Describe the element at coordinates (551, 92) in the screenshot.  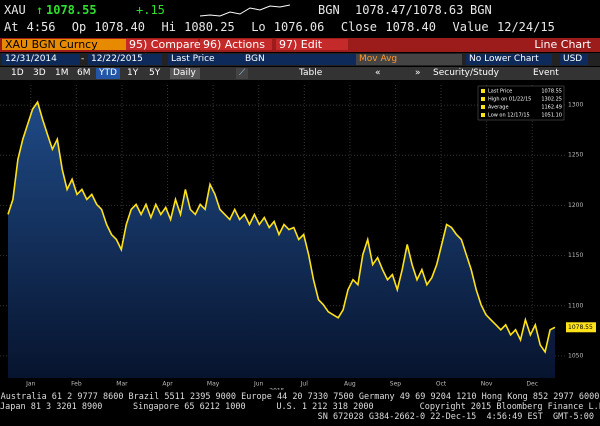
I see `legend-value: 1078.55` at that location.